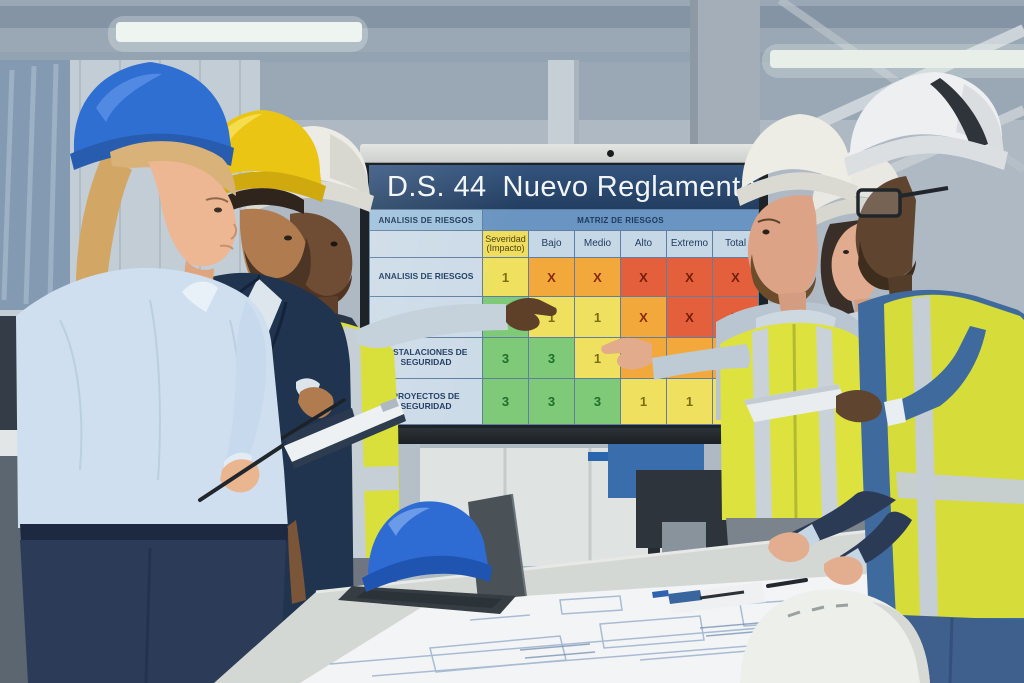 This screenshot has height=683, width=1024. I want to click on belt, so click(154, 533).